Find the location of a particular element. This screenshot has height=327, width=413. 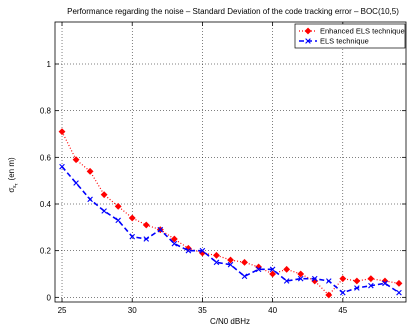

legend-label: Enhanced ELS technique is located at coordinates (362, 31).